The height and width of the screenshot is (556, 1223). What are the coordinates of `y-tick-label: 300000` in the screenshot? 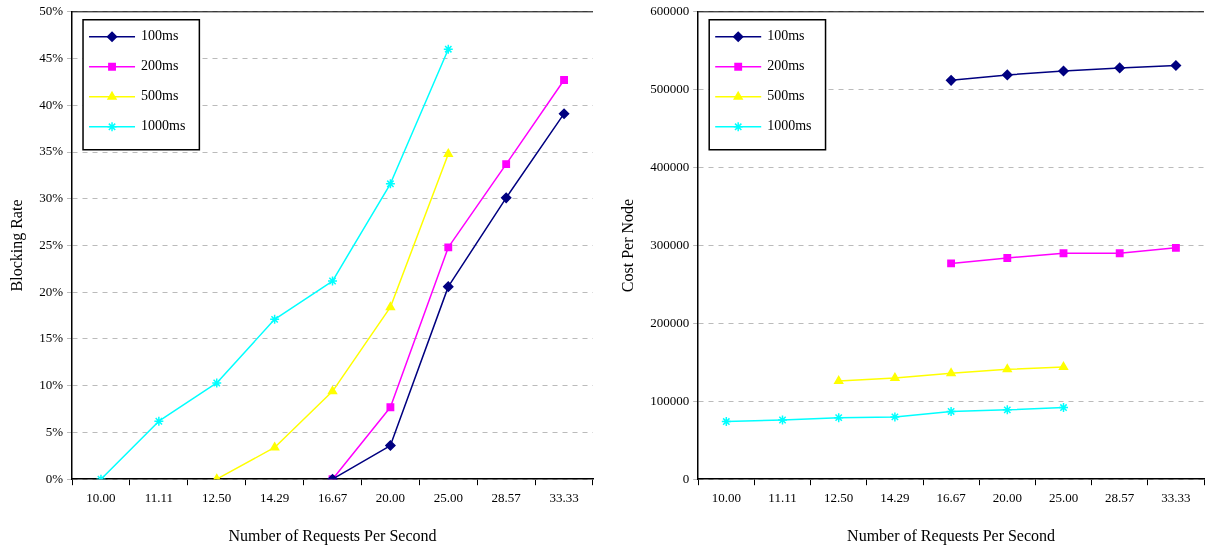 It's located at (670, 244).